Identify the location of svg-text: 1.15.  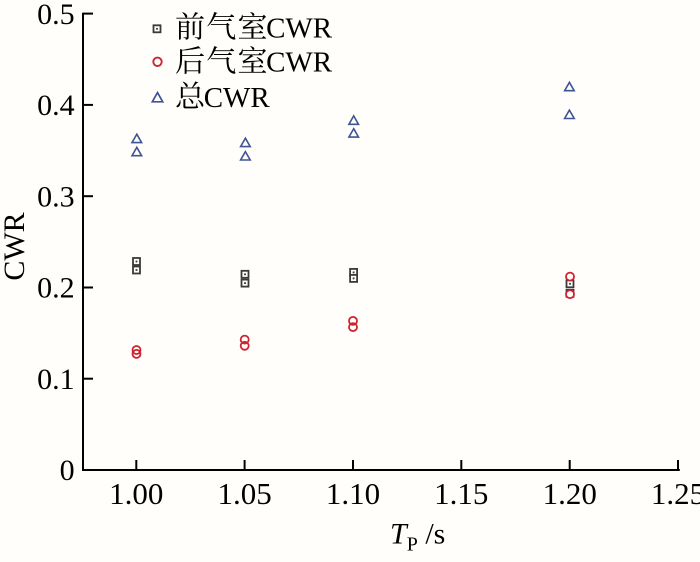
(461, 493).